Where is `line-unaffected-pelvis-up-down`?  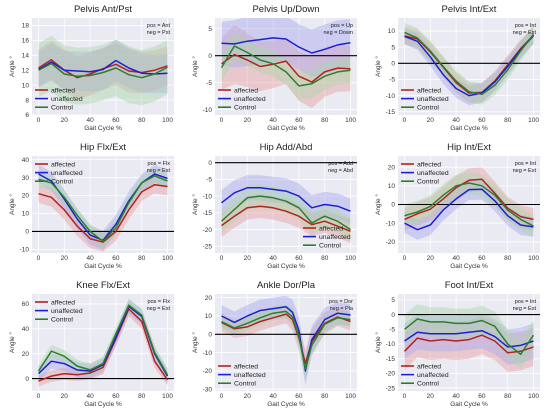 line-unaffected-pelvis-up-down is located at coordinates (286, 45).